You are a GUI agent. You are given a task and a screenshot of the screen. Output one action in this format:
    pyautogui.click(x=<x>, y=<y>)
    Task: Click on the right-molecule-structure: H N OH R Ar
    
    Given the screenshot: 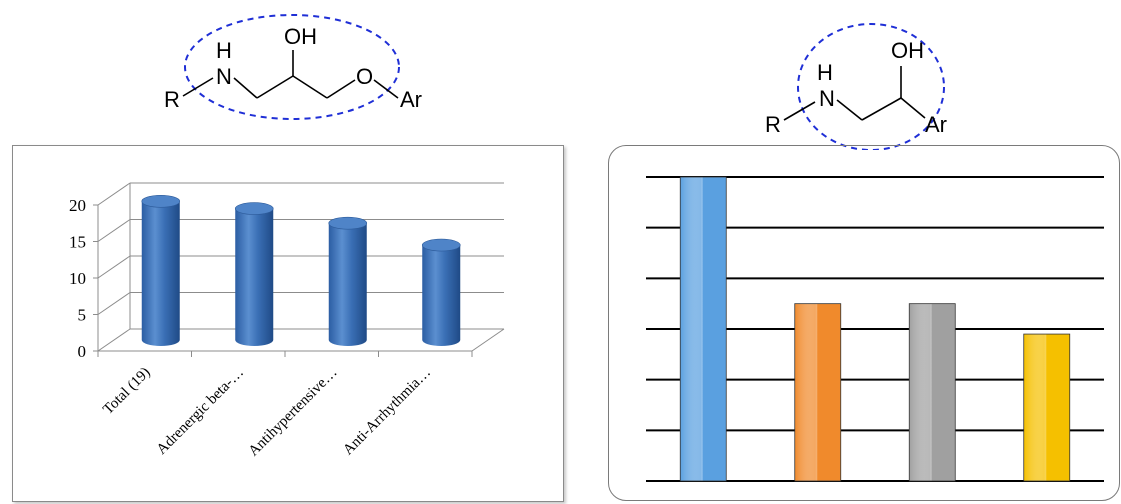 What is the action you would take?
    pyautogui.click(x=856, y=86)
    